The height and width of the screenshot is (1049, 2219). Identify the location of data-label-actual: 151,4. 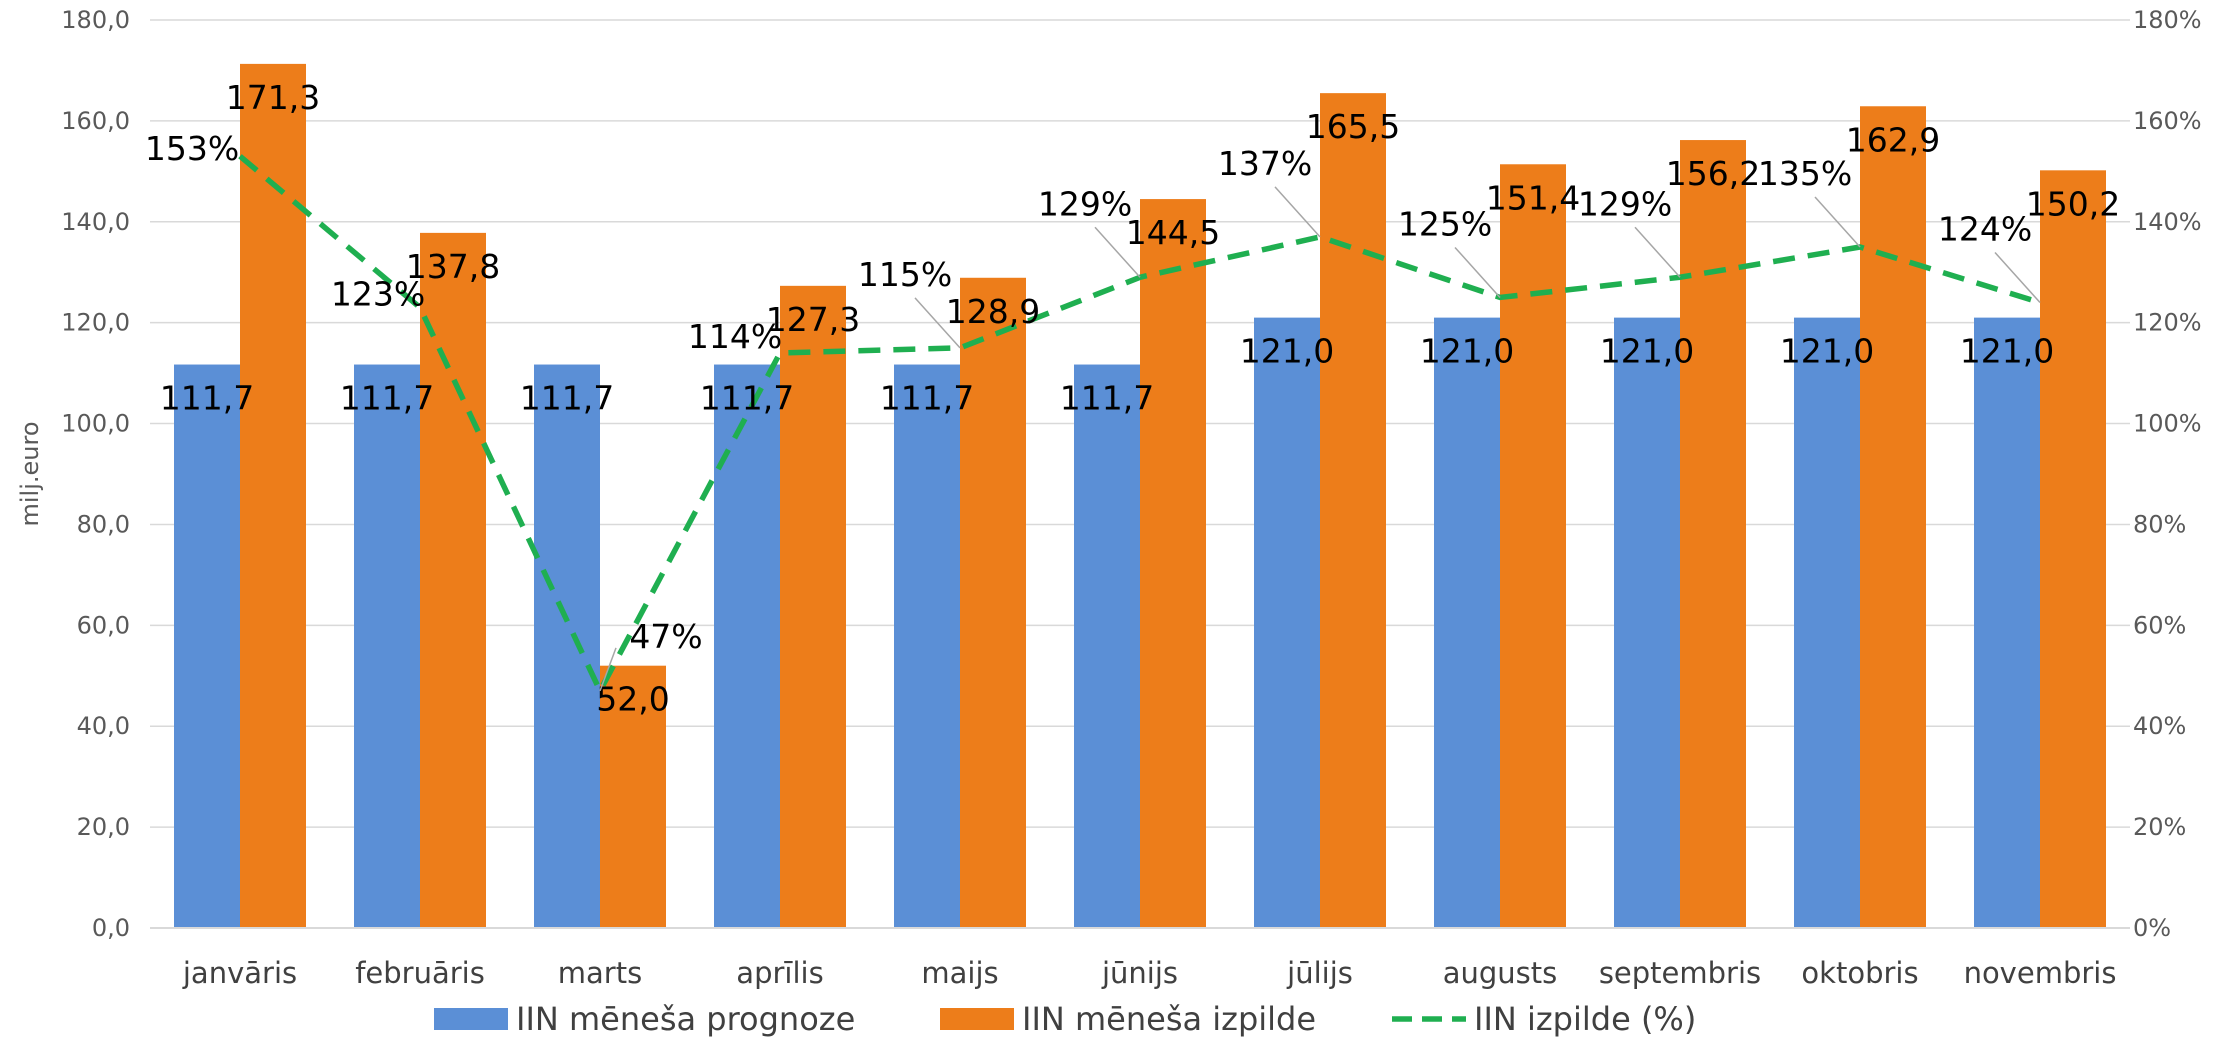
(1533, 197).